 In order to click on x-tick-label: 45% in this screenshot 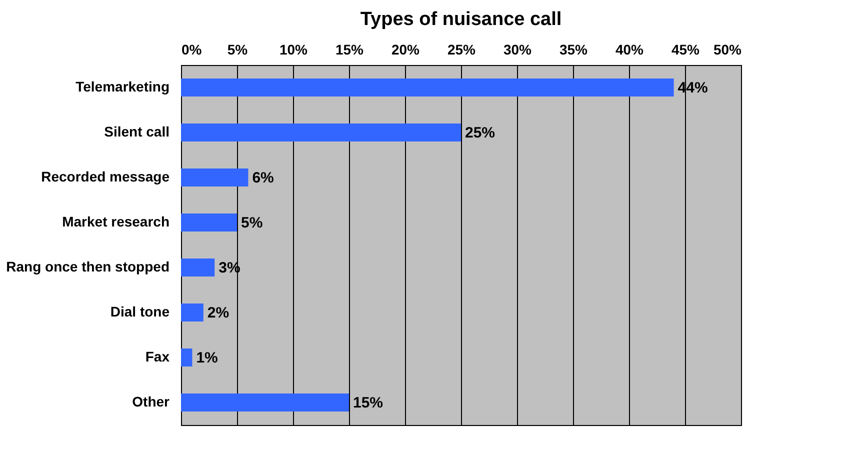, I will do `click(685, 50)`.